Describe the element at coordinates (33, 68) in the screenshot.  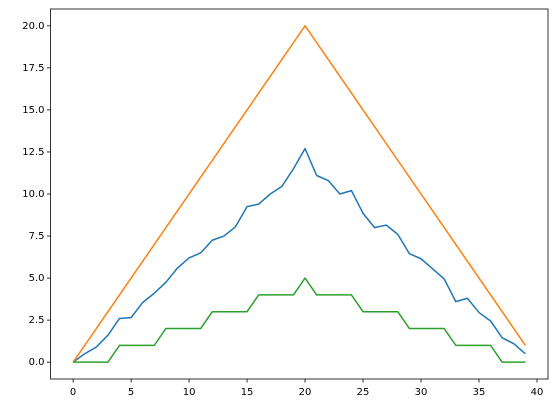
I see `y-tick-label: 17.5` at that location.